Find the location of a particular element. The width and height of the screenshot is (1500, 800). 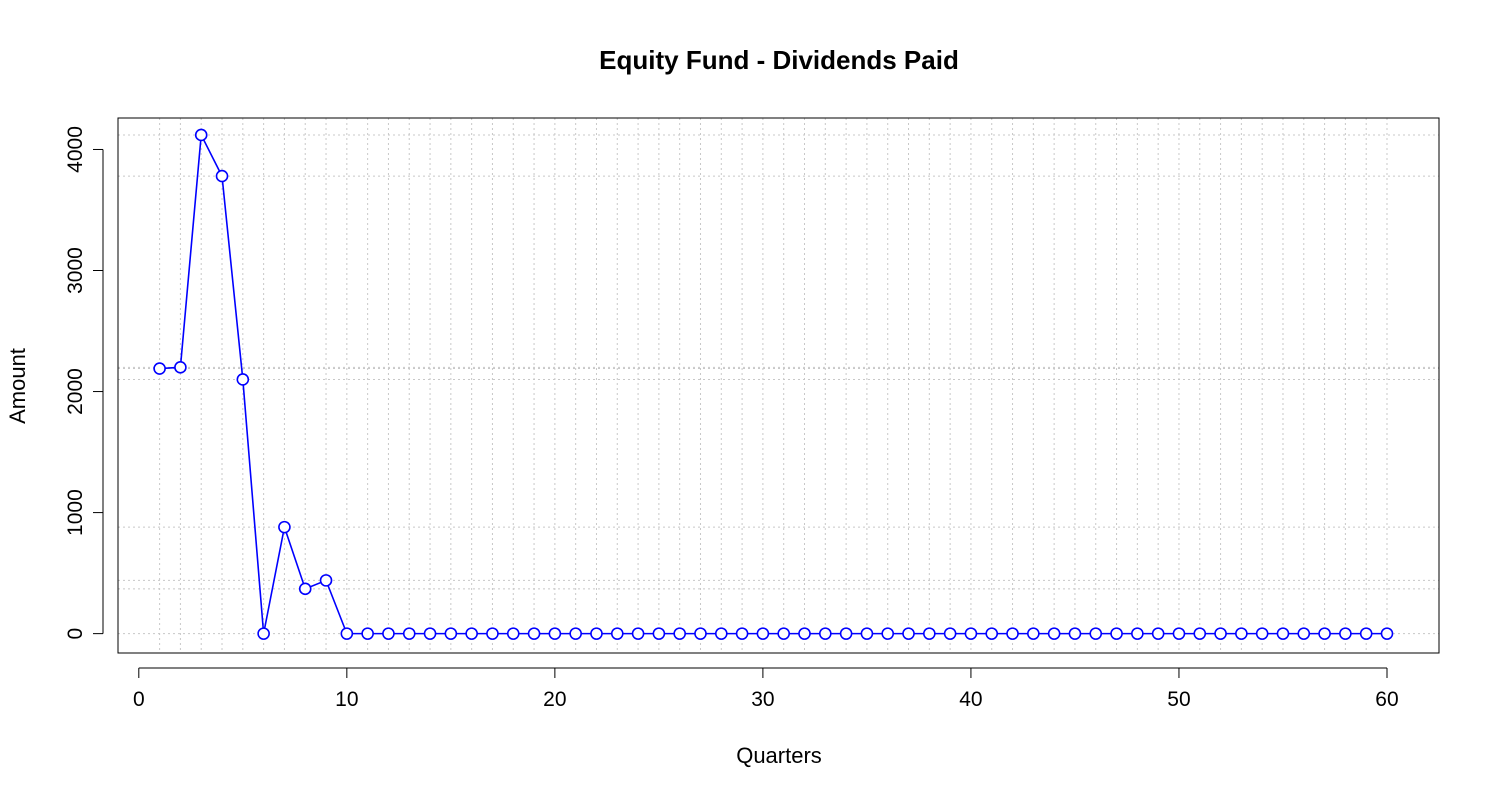

y-tick-label: 3000 is located at coordinates (75, 270).